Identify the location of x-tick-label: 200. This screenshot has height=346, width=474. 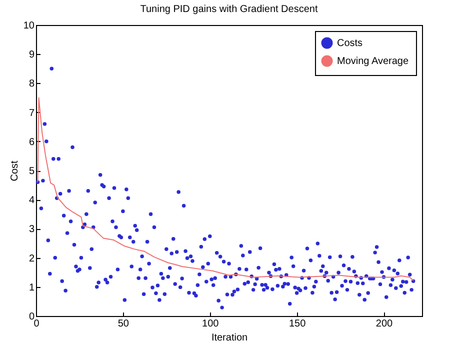
(385, 324).